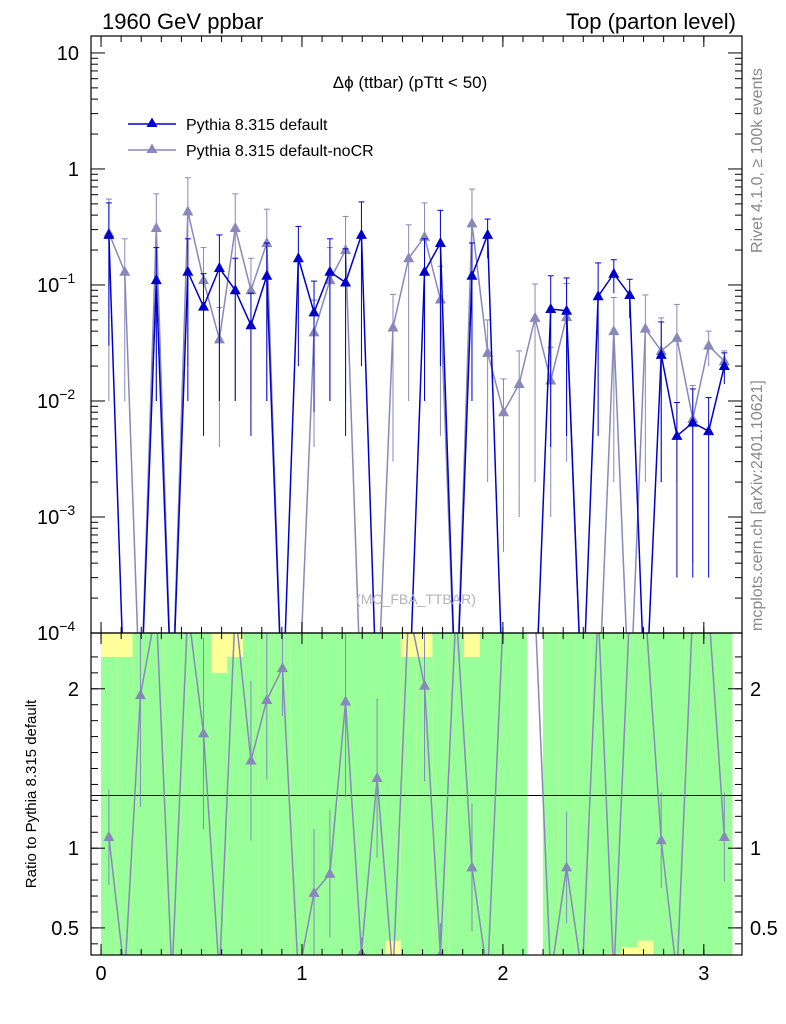 The width and height of the screenshot is (786, 1024). Describe the element at coordinates (73, 849) in the screenshot. I see `ratio-ytick-label: 1` at that location.